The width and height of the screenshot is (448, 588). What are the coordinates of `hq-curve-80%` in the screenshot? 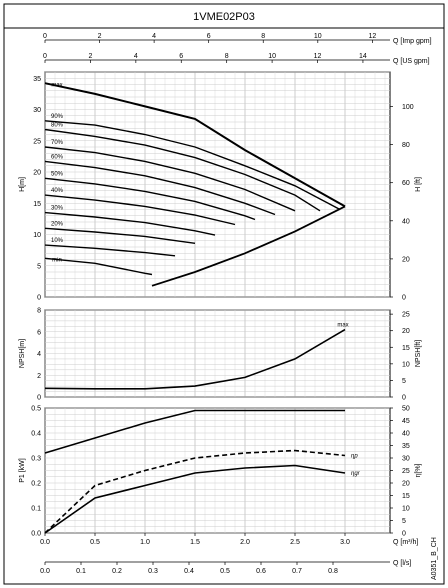 It's located at (182, 170).